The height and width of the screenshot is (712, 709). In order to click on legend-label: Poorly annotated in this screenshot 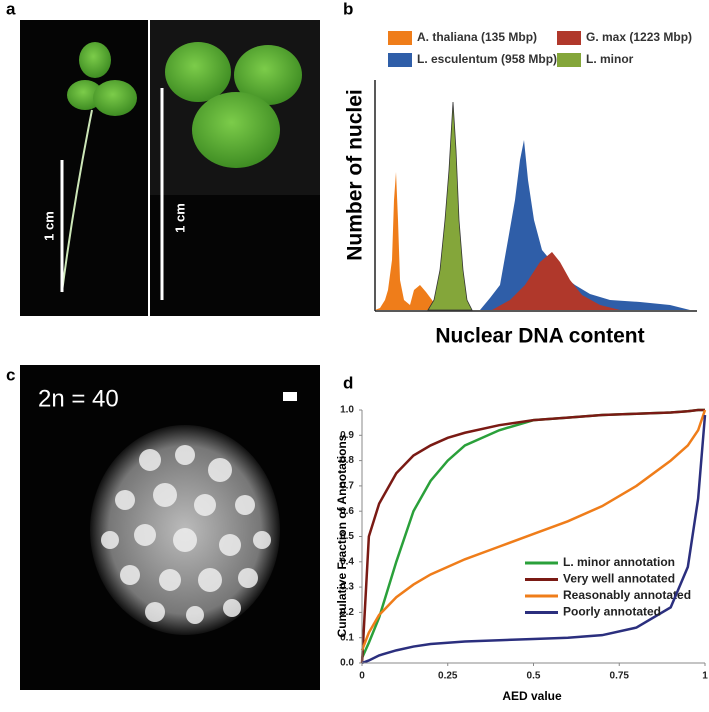, I will do `click(612, 612)`.